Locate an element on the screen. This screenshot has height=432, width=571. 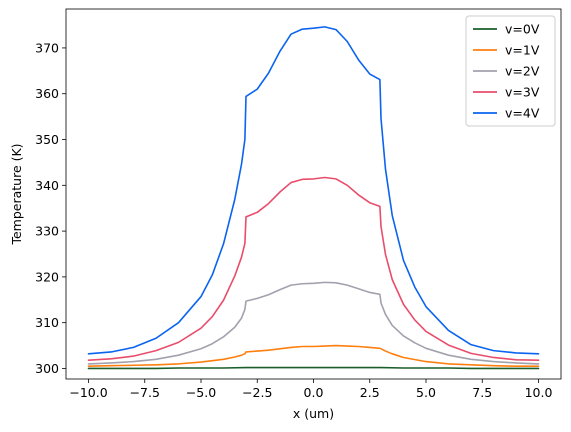
x-tick-label: −5.0 is located at coordinates (201, 392).